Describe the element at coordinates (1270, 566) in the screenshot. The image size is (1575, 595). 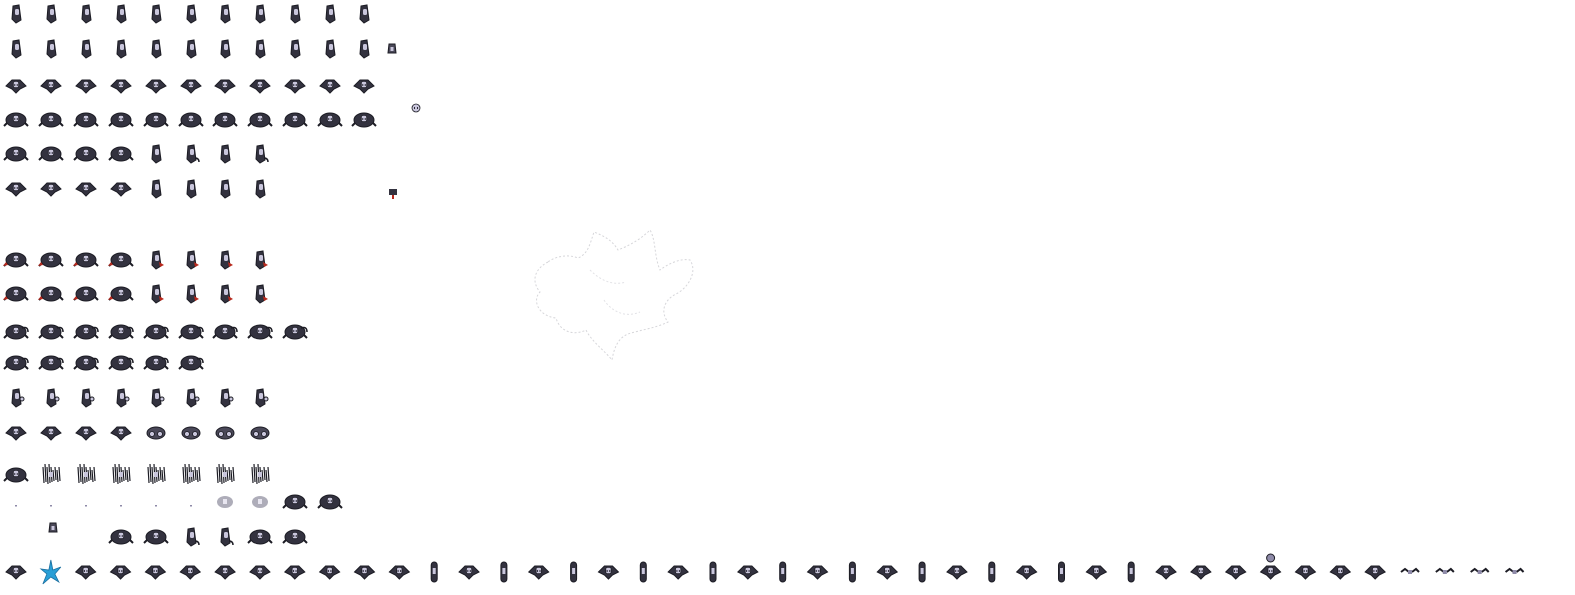
I see `sprite-frame-wide-head` at that location.